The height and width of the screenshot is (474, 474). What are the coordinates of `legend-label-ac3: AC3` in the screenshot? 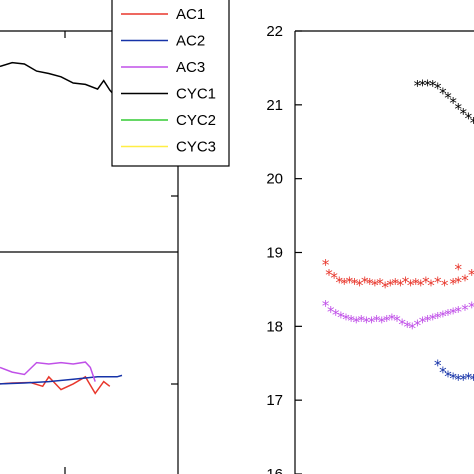 It's located at (190, 67).